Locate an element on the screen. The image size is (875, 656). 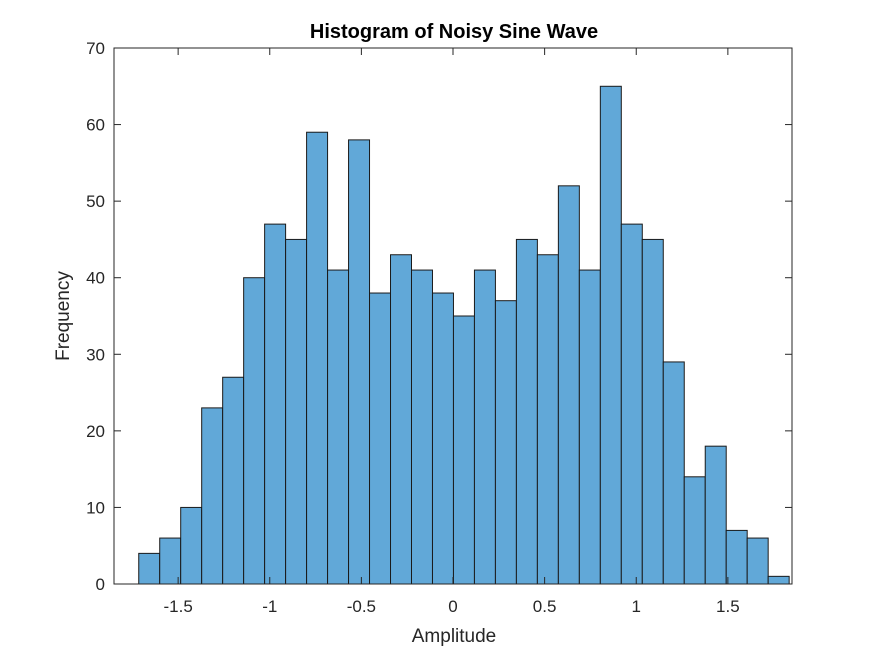
x-tick-label: -1 is located at coordinates (269, 606).